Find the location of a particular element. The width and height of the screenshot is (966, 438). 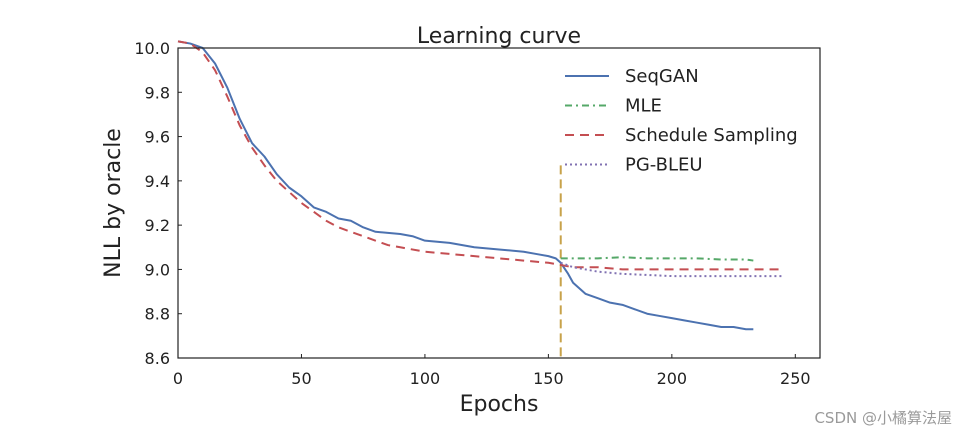

legend-label: PG-BLEU is located at coordinates (664, 165).